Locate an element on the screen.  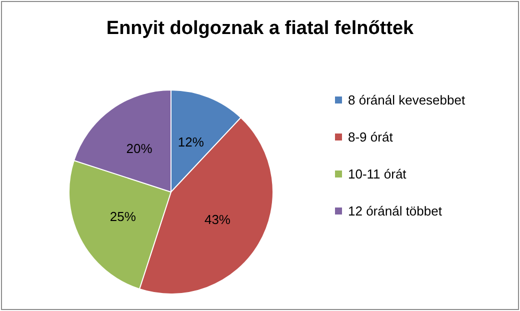
data-label: 43% is located at coordinates (217, 219).